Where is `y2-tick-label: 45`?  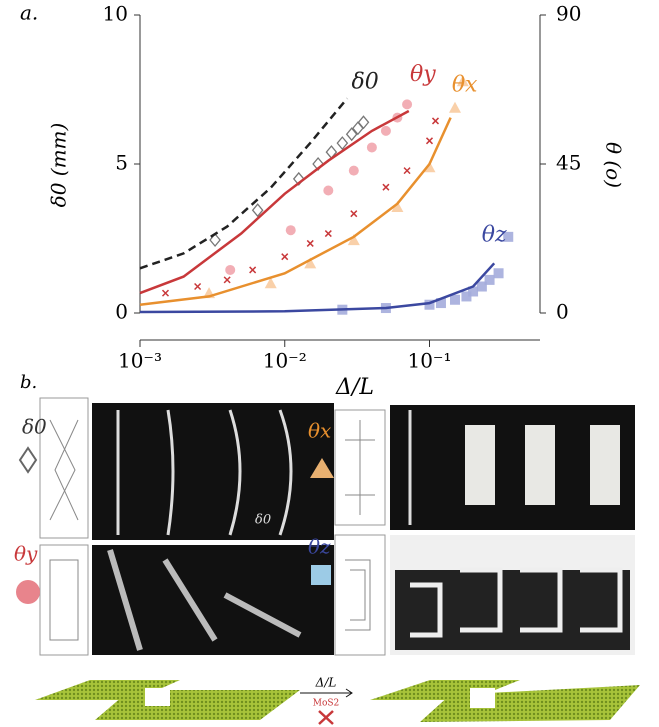
y2-tick-label: 45 is located at coordinates (568, 163).